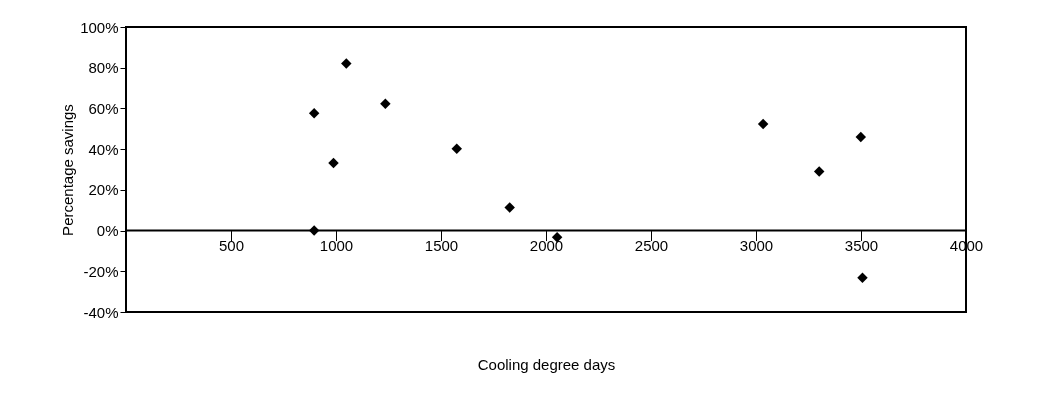 The height and width of the screenshot is (407, 1039). I want to click on y-tick-label: 100%, so click(99, 27).